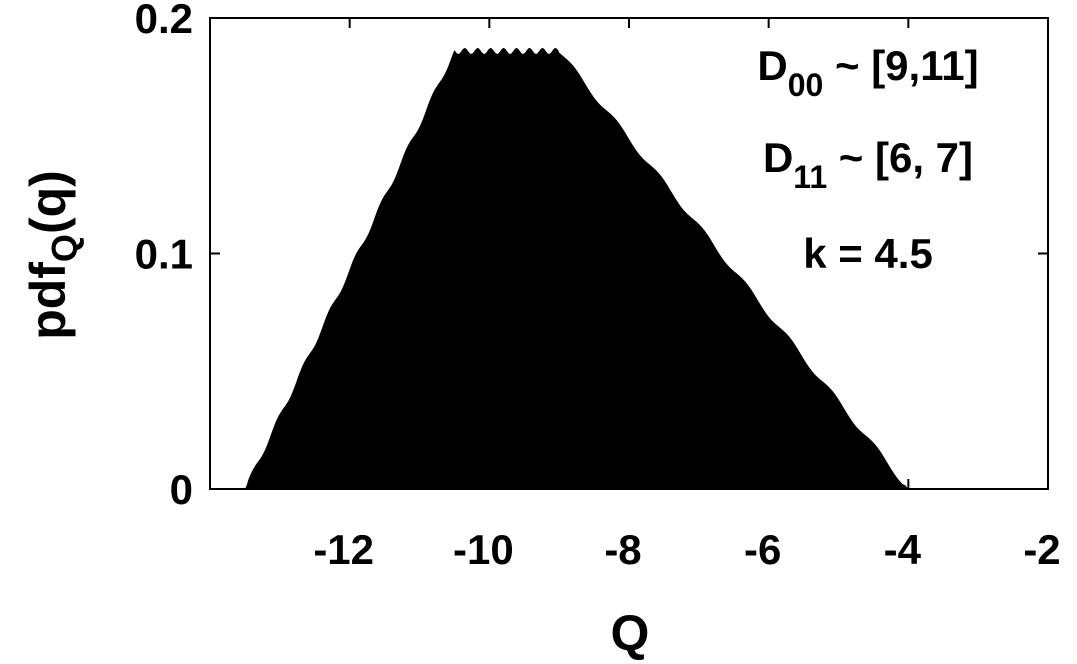 This screenshot has height=664, width=1077. I want to click on y-axis-label-subscript: Q, so click(64, 248).